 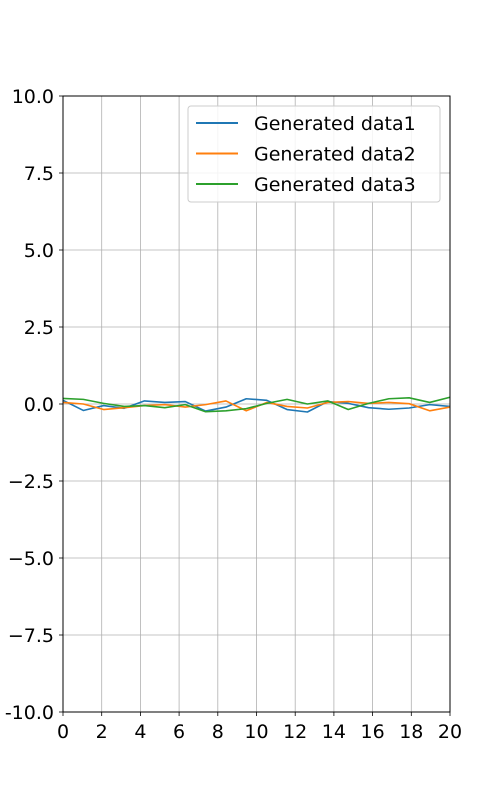 I want to click on y-axis: 10.0 7.5 5.0 2.5 0.0 −2.5 −5.0 −7.5 -10.0, so click(x=34, y=405).